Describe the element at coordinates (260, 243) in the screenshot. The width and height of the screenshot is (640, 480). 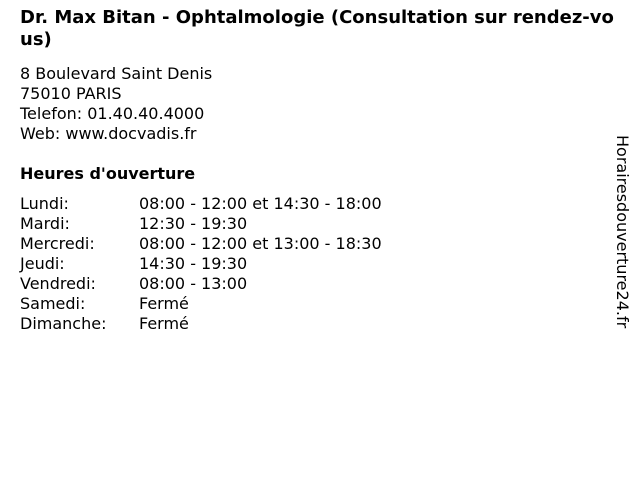
I see `time: 08:00 - 12:00 et 13:00 - 18:30` at that location.